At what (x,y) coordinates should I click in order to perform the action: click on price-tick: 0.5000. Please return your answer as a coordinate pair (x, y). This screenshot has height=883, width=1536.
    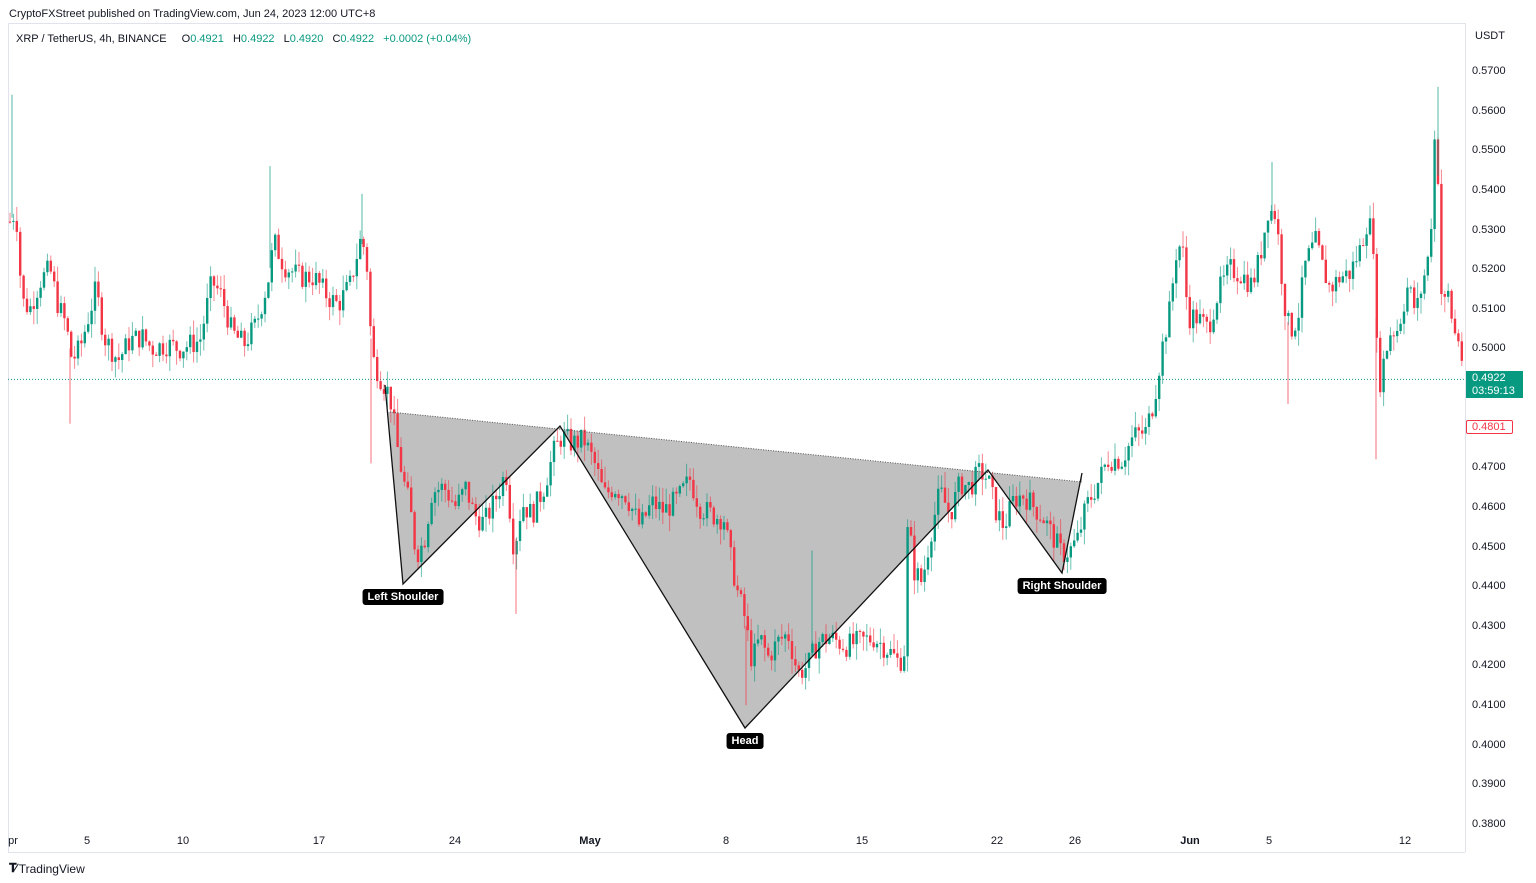
    Looking at the image, I should click on (1489, 348).